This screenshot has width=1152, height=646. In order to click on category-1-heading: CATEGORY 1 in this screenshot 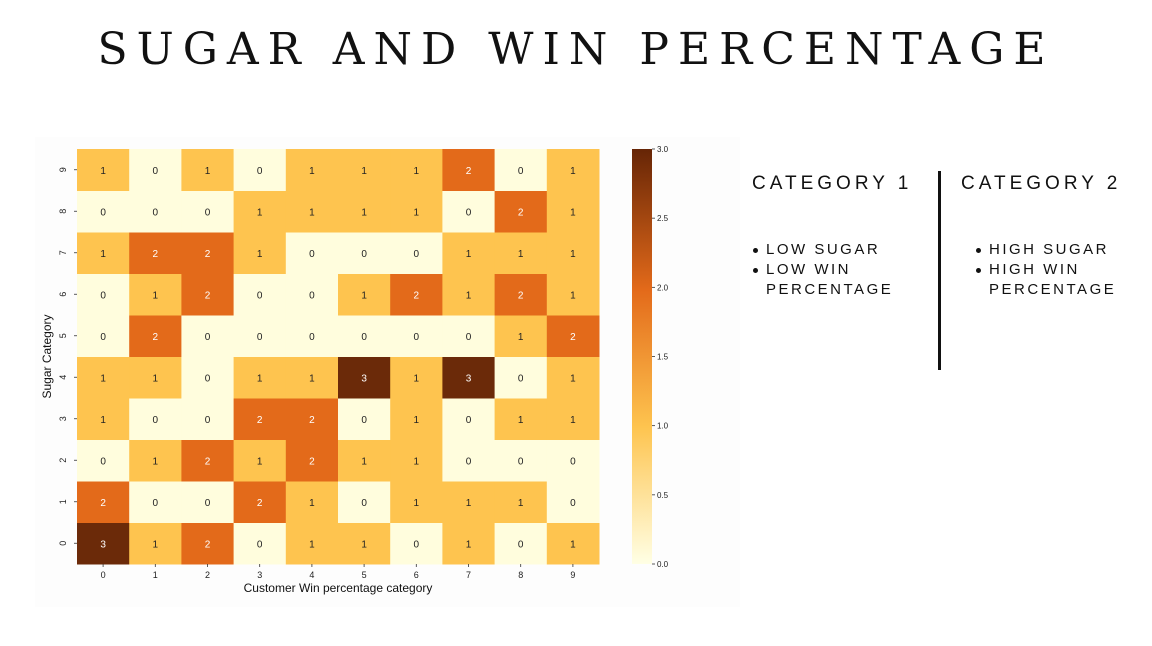, I will do `click(832, 183)`.